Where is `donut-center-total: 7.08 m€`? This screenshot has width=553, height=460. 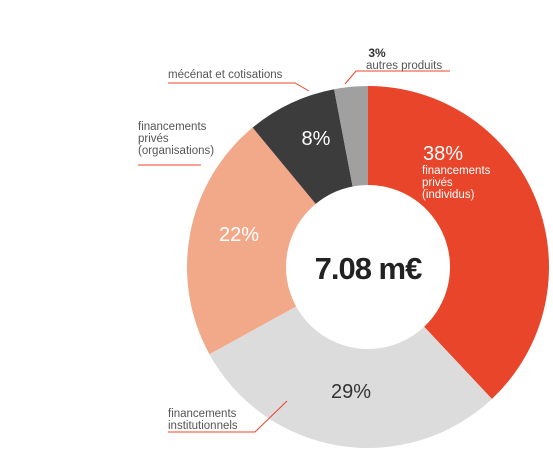 donut-center-total: 7.08 m€ is located at coordinates (369, 268).